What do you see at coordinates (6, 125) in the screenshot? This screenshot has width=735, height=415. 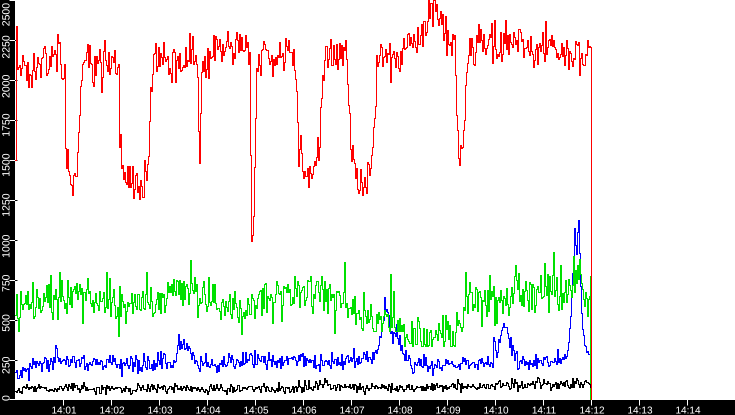 I see `svg-text: 1750` at bounding box center [6, 125].